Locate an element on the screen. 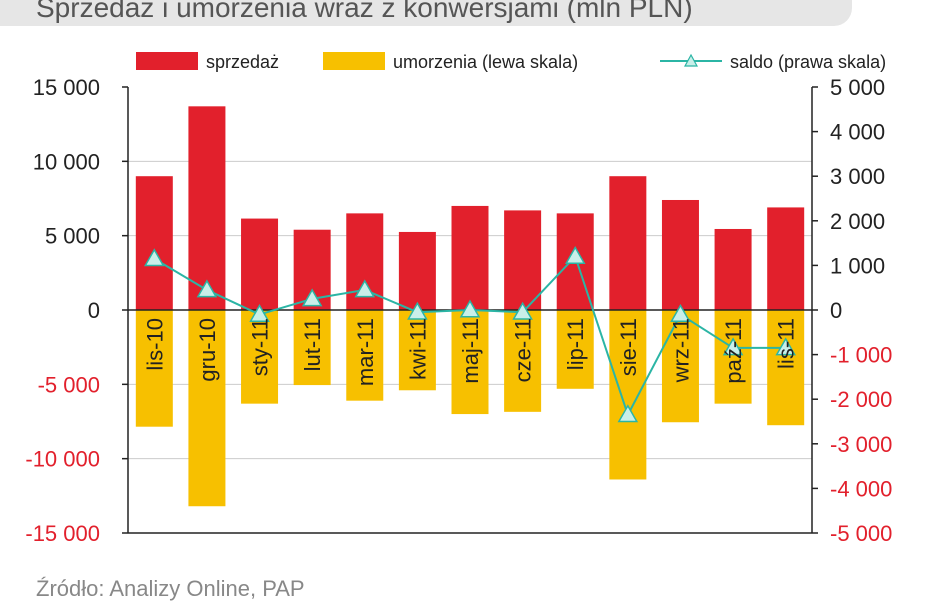 This screenshot has height=602, width=948. y-right-tick-label: 4 000 is located at coordinates (857, 132).